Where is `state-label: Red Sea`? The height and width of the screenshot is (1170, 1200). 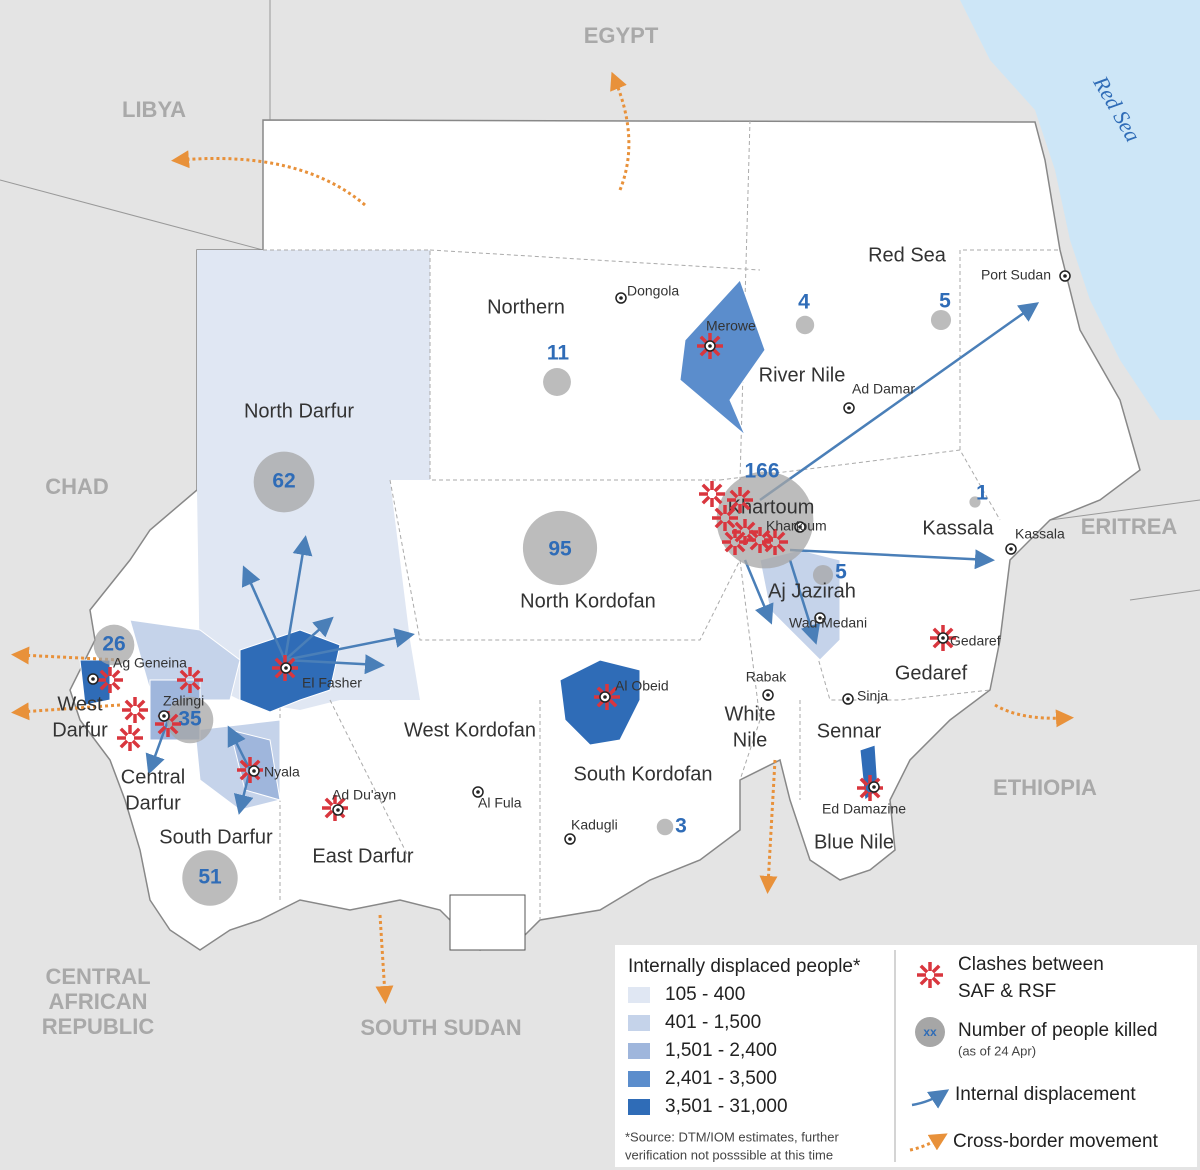
state-label: Red Sea is located at coordinates (907, 255).